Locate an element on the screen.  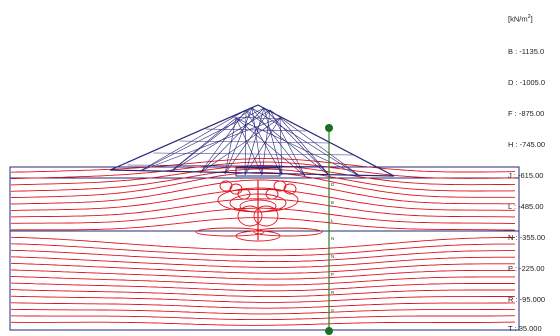
footing is located at coordinates (258, 172).